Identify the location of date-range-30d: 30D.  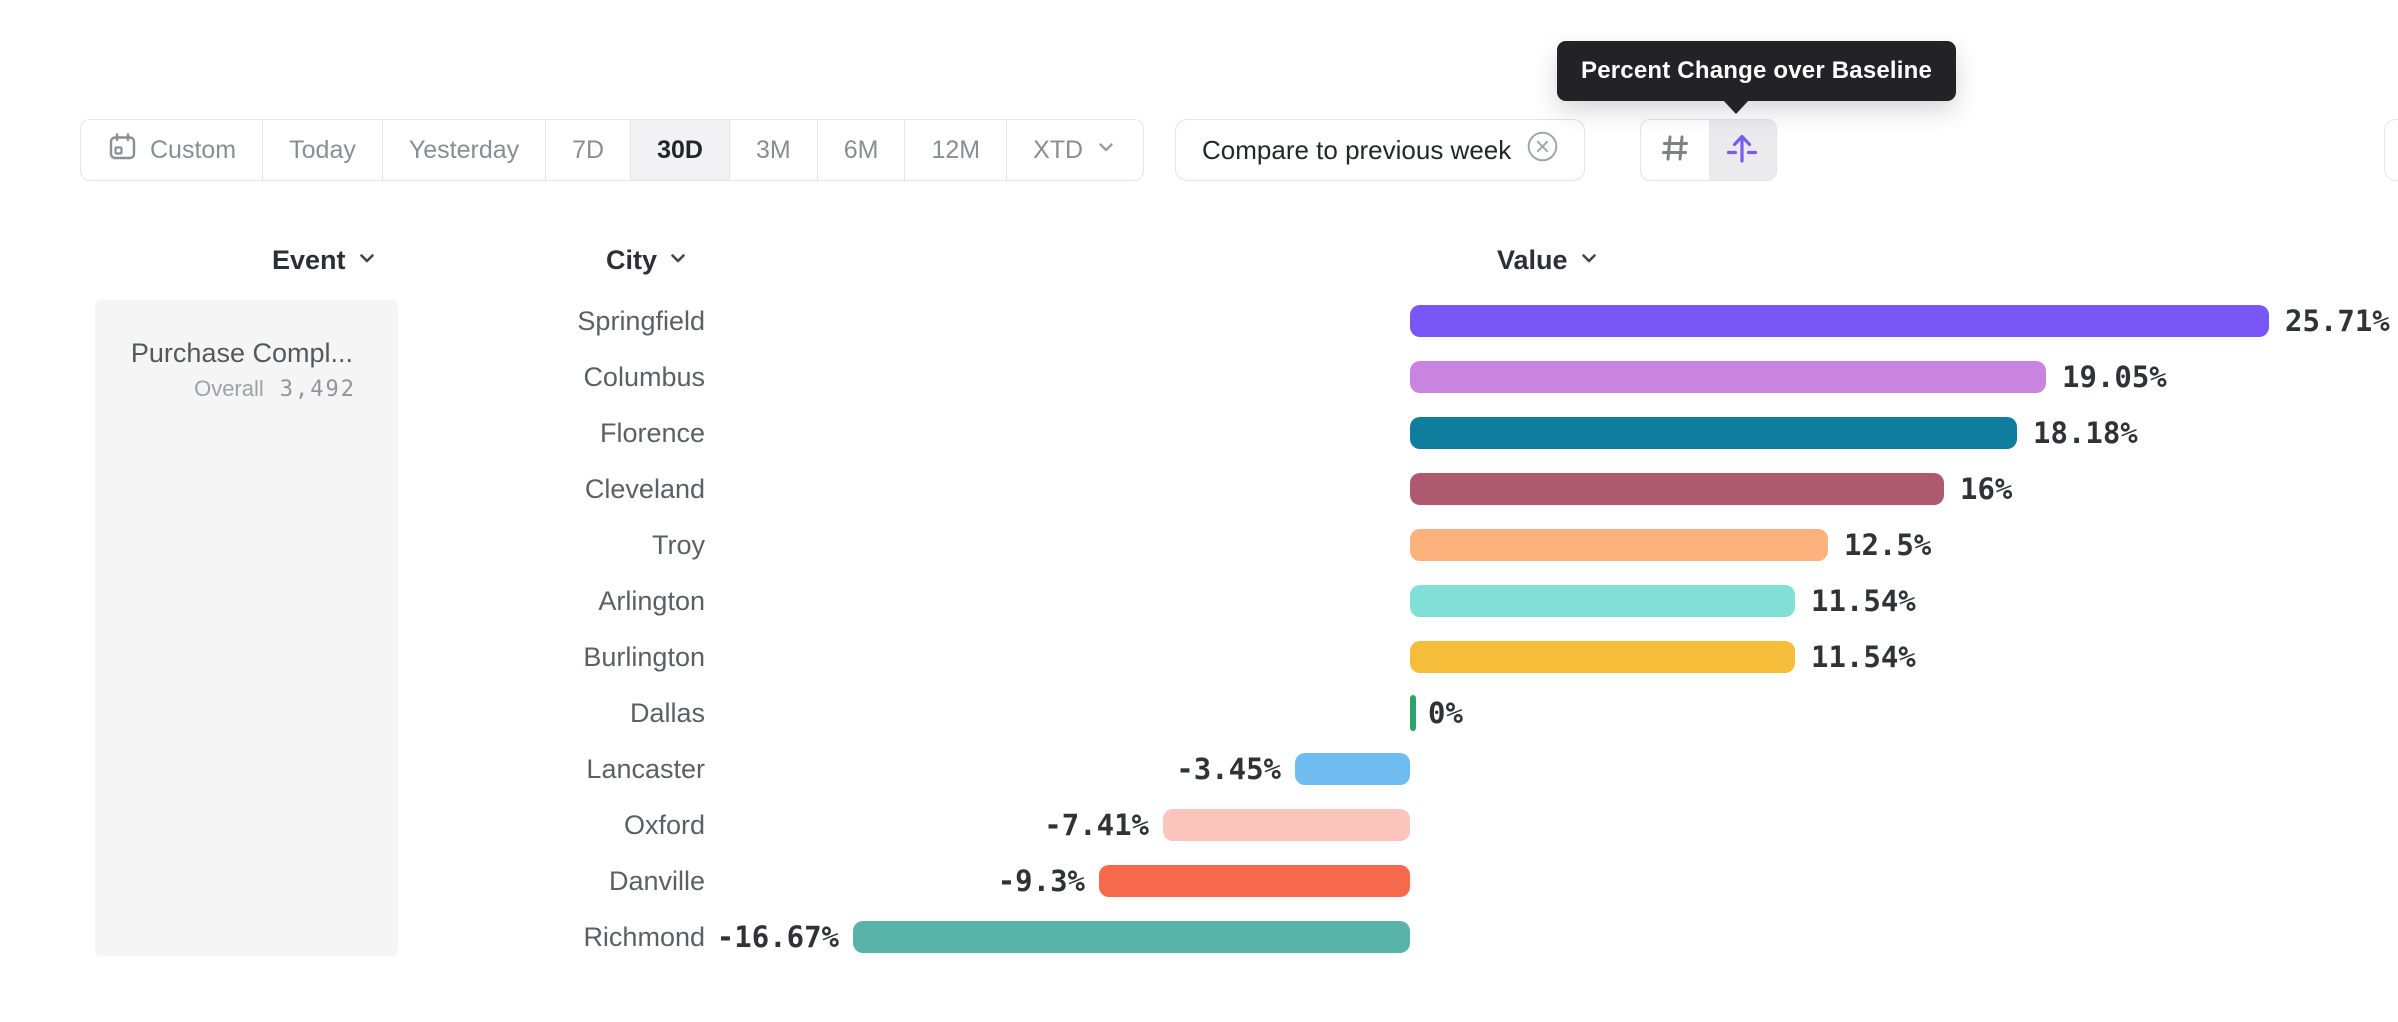
(679, 150).